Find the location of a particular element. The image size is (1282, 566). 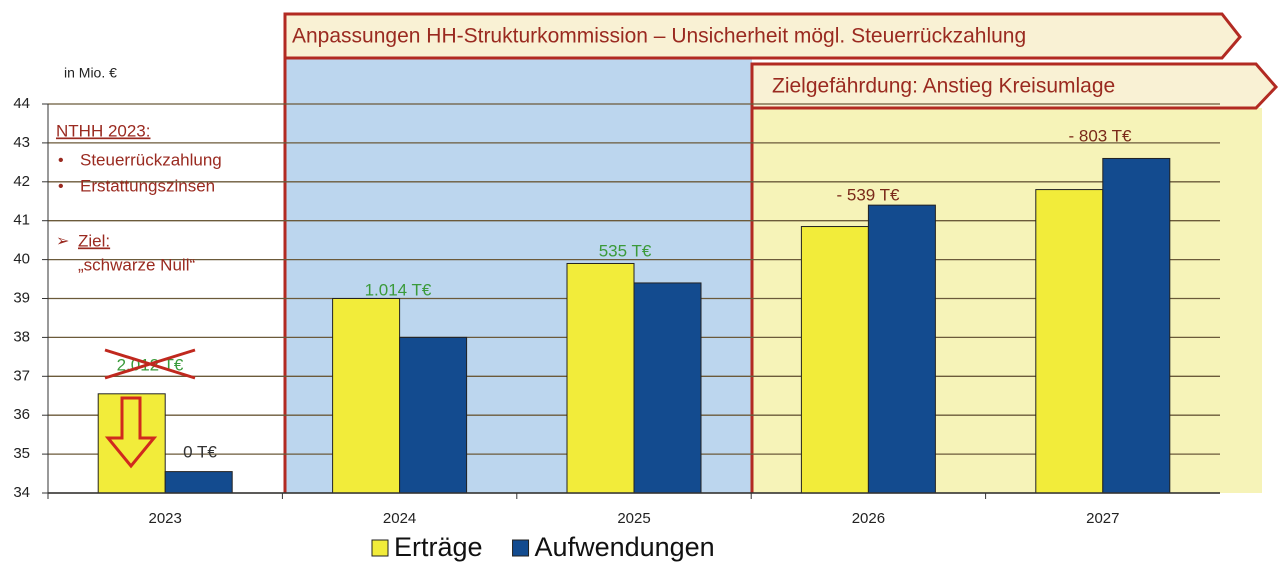

x-tick-label: 2026 is located at coordinates (868, 518).